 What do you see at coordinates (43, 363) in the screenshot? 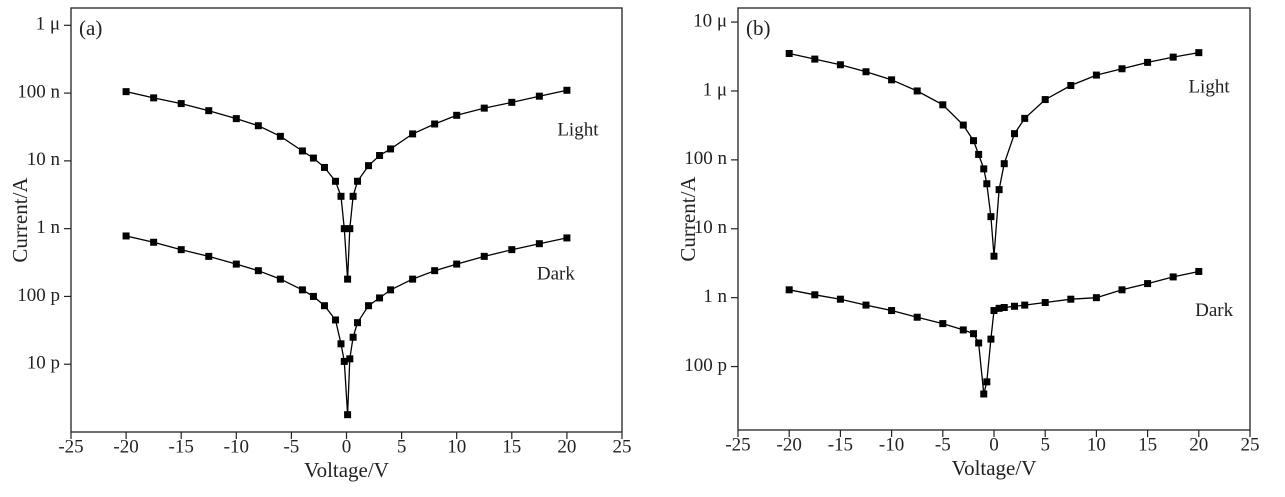
I see `y-tick-label: 10 p` at bounding box center [43, 363].